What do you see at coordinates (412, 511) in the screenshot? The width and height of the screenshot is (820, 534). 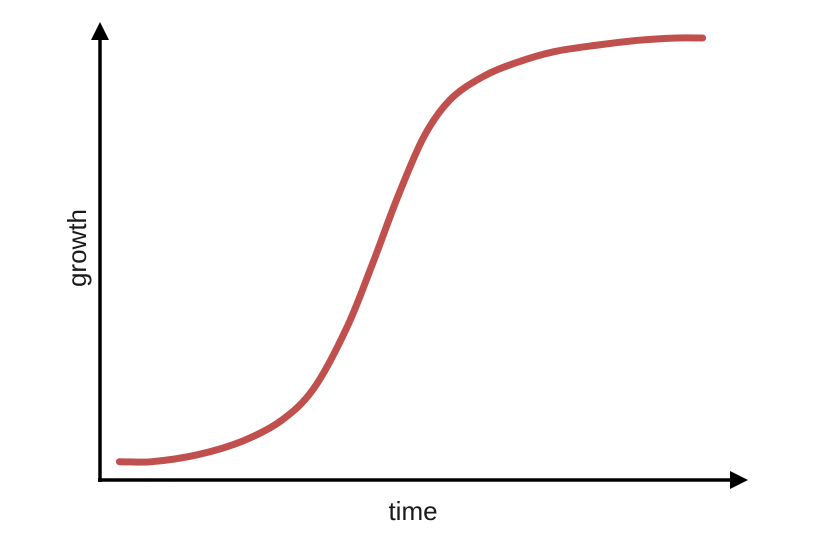 I see `x-axis-label: time` at bounding box center [412, 511].